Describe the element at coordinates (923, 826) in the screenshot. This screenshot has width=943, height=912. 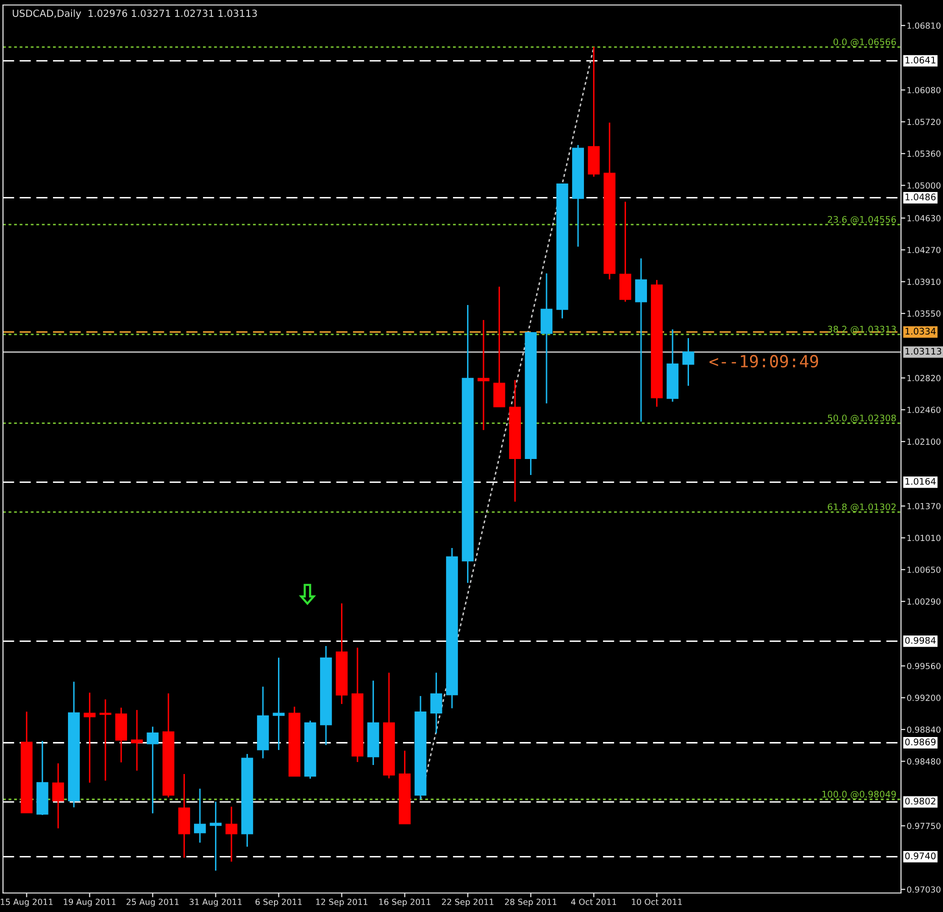
I see `y-tick-label: 0.97750` at that location.